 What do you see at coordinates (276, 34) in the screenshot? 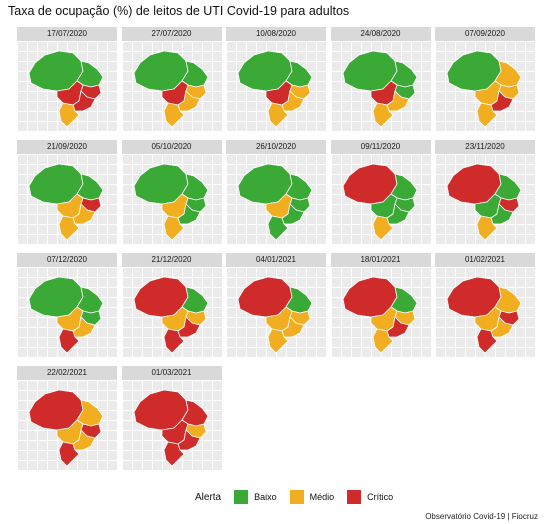
I see `panel-date: 10/08/2020` at bounding box center [276, 34].